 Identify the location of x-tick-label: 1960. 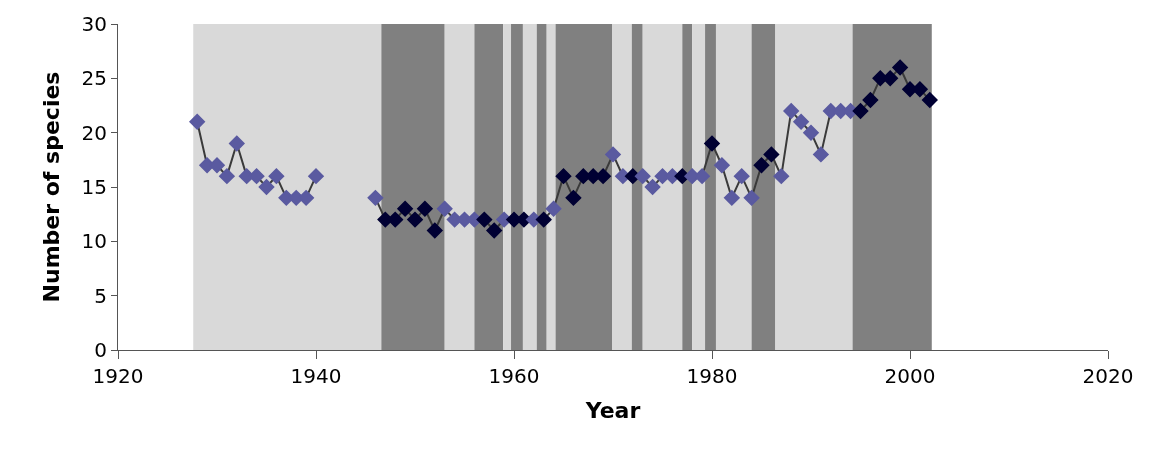
(514, 376).